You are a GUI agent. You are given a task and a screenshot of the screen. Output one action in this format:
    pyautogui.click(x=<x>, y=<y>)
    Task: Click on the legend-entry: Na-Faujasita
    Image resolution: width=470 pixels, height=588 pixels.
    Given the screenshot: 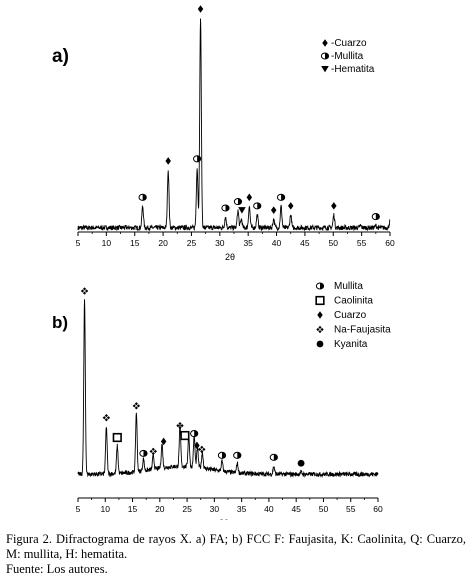 What is the action you would take?
    pyautogui.click(x=353, y=330)
    